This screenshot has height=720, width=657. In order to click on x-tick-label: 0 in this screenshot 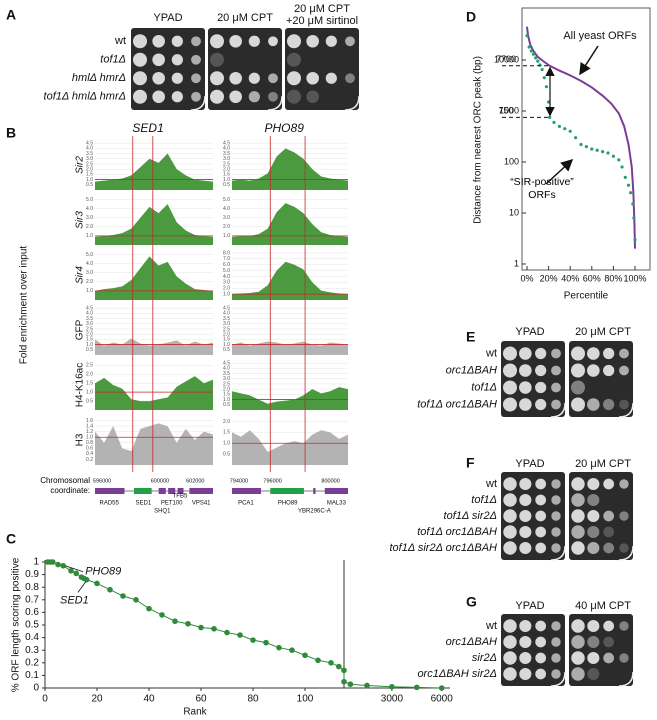, I will do `click(45, 699)`.